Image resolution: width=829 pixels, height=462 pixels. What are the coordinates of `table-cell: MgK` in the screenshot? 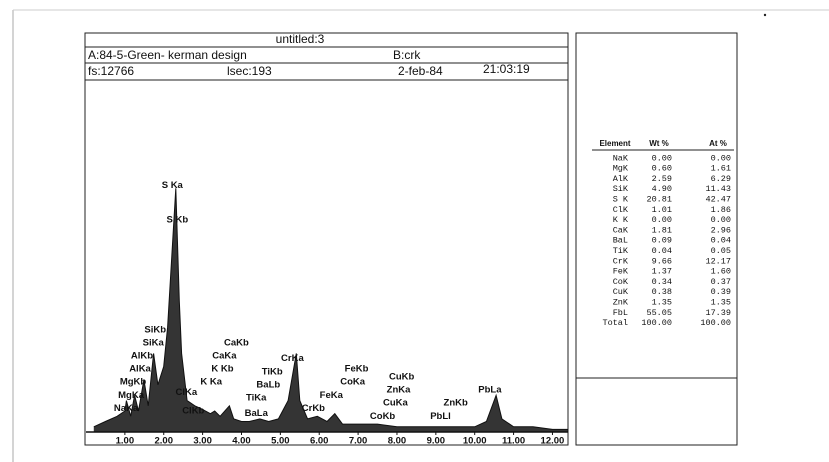 It's located at (621, 169).